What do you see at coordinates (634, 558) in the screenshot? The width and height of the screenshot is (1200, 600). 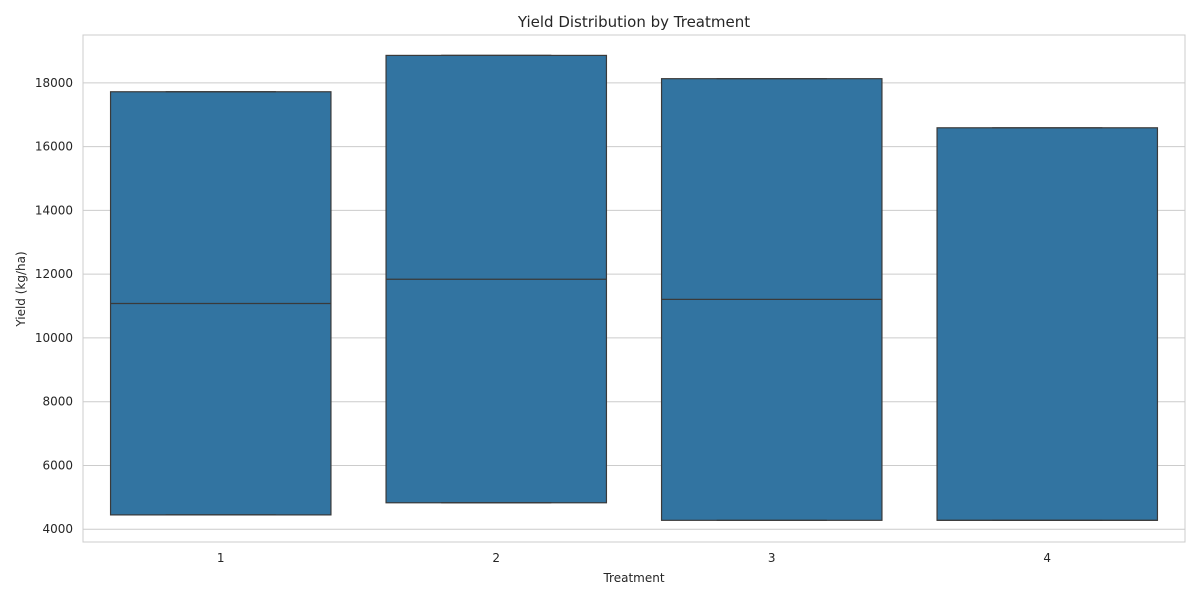 I see `x-tick-labels: 1 2 3 4` at bounding box center [634, 558].